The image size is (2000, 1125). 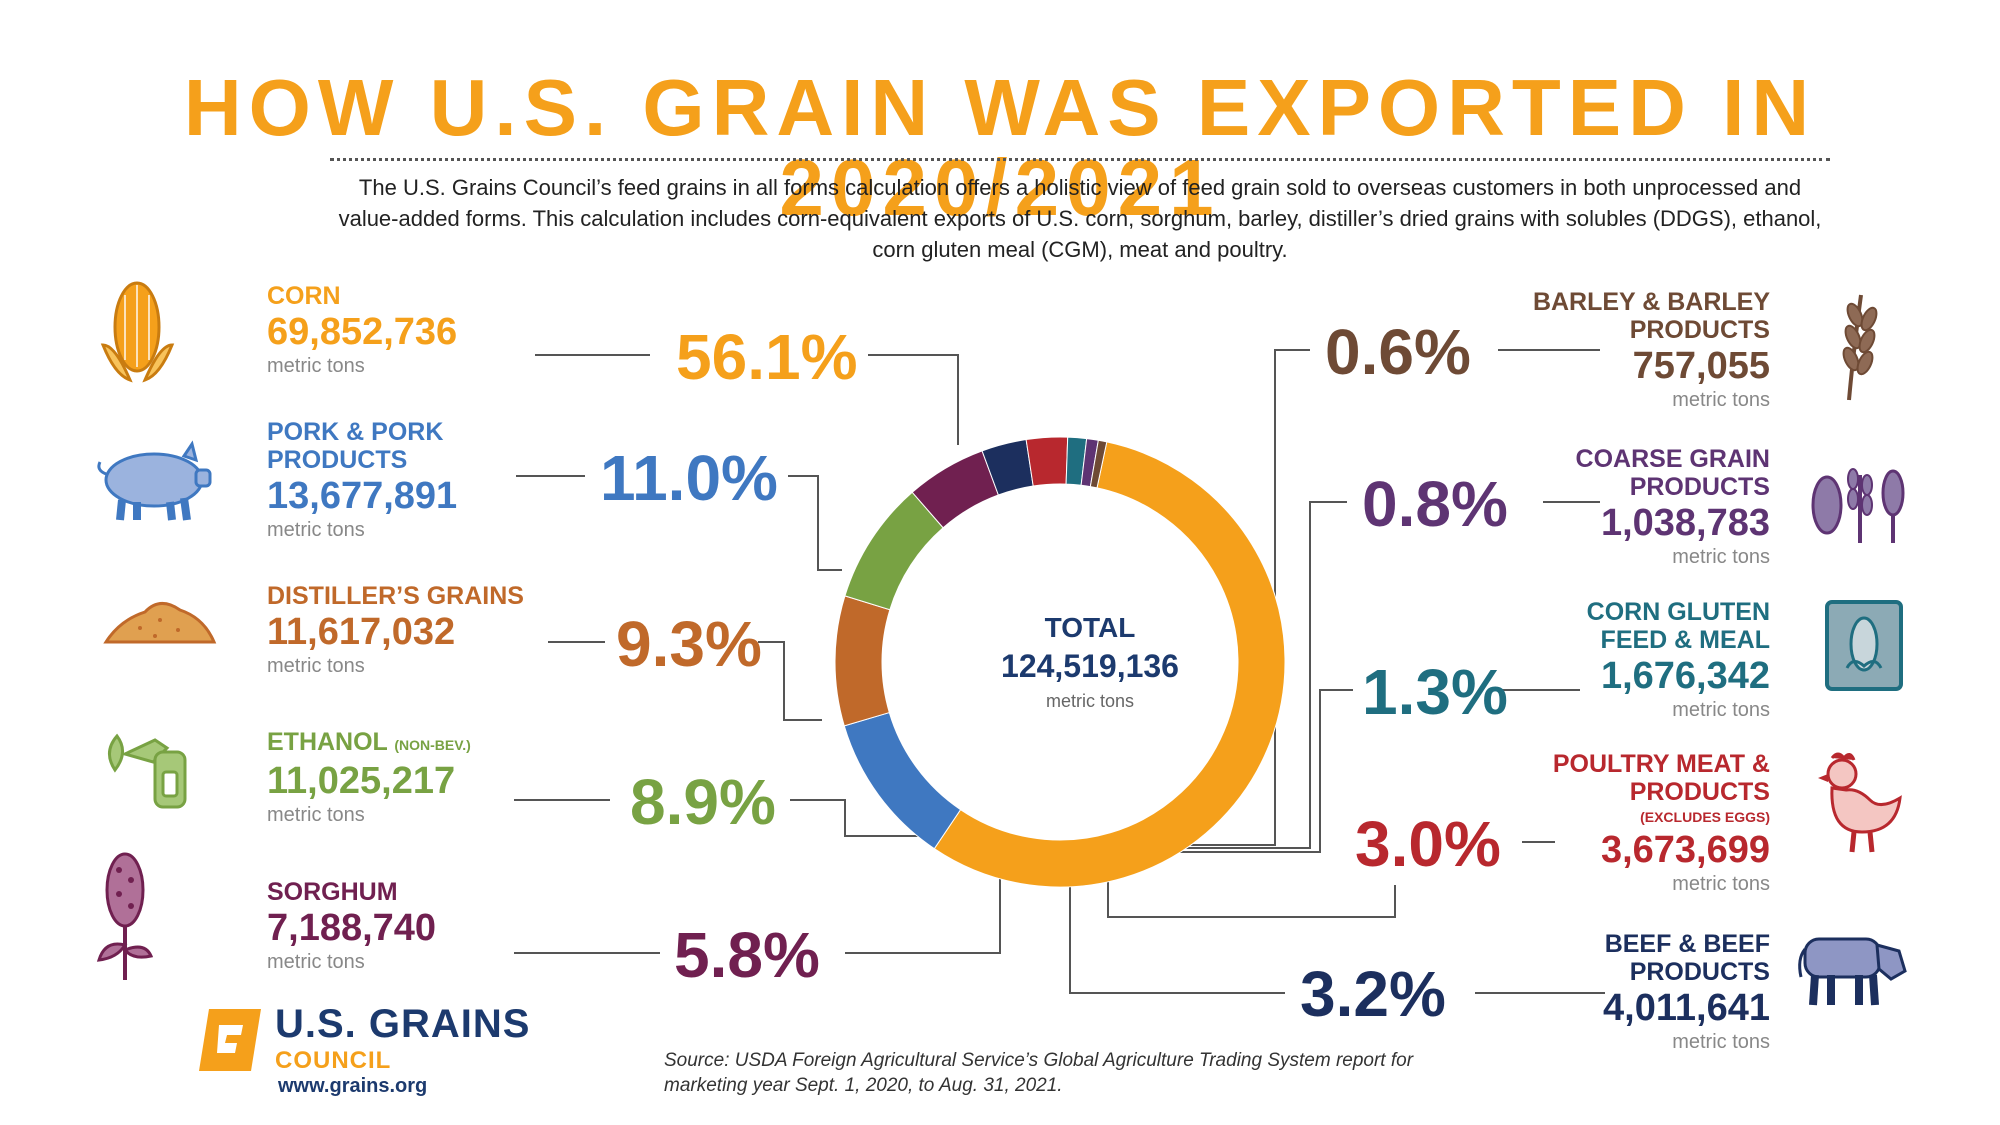 What do you see at coordinates (316, 962) in the screenshot?
I see `sorghum-unit: metric tons` at bounding box center [316, 962].